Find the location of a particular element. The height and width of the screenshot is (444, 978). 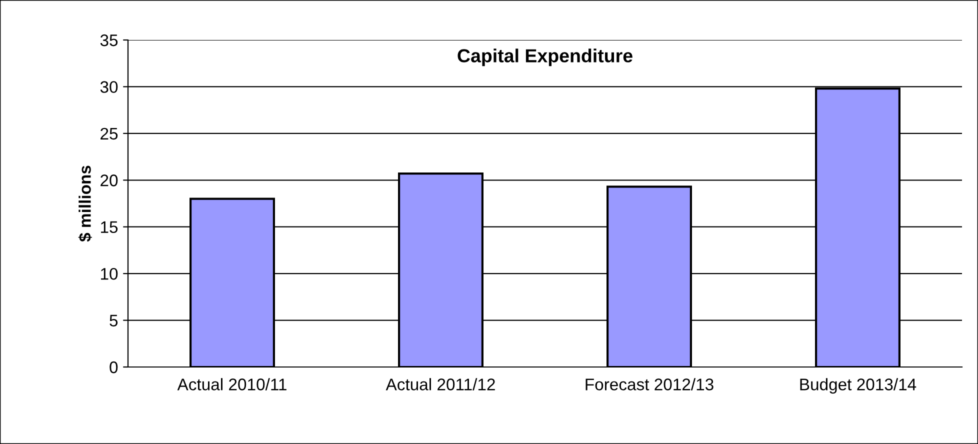

x-tick-label: Budget 2013/14 is located at coordinates (858, 386).